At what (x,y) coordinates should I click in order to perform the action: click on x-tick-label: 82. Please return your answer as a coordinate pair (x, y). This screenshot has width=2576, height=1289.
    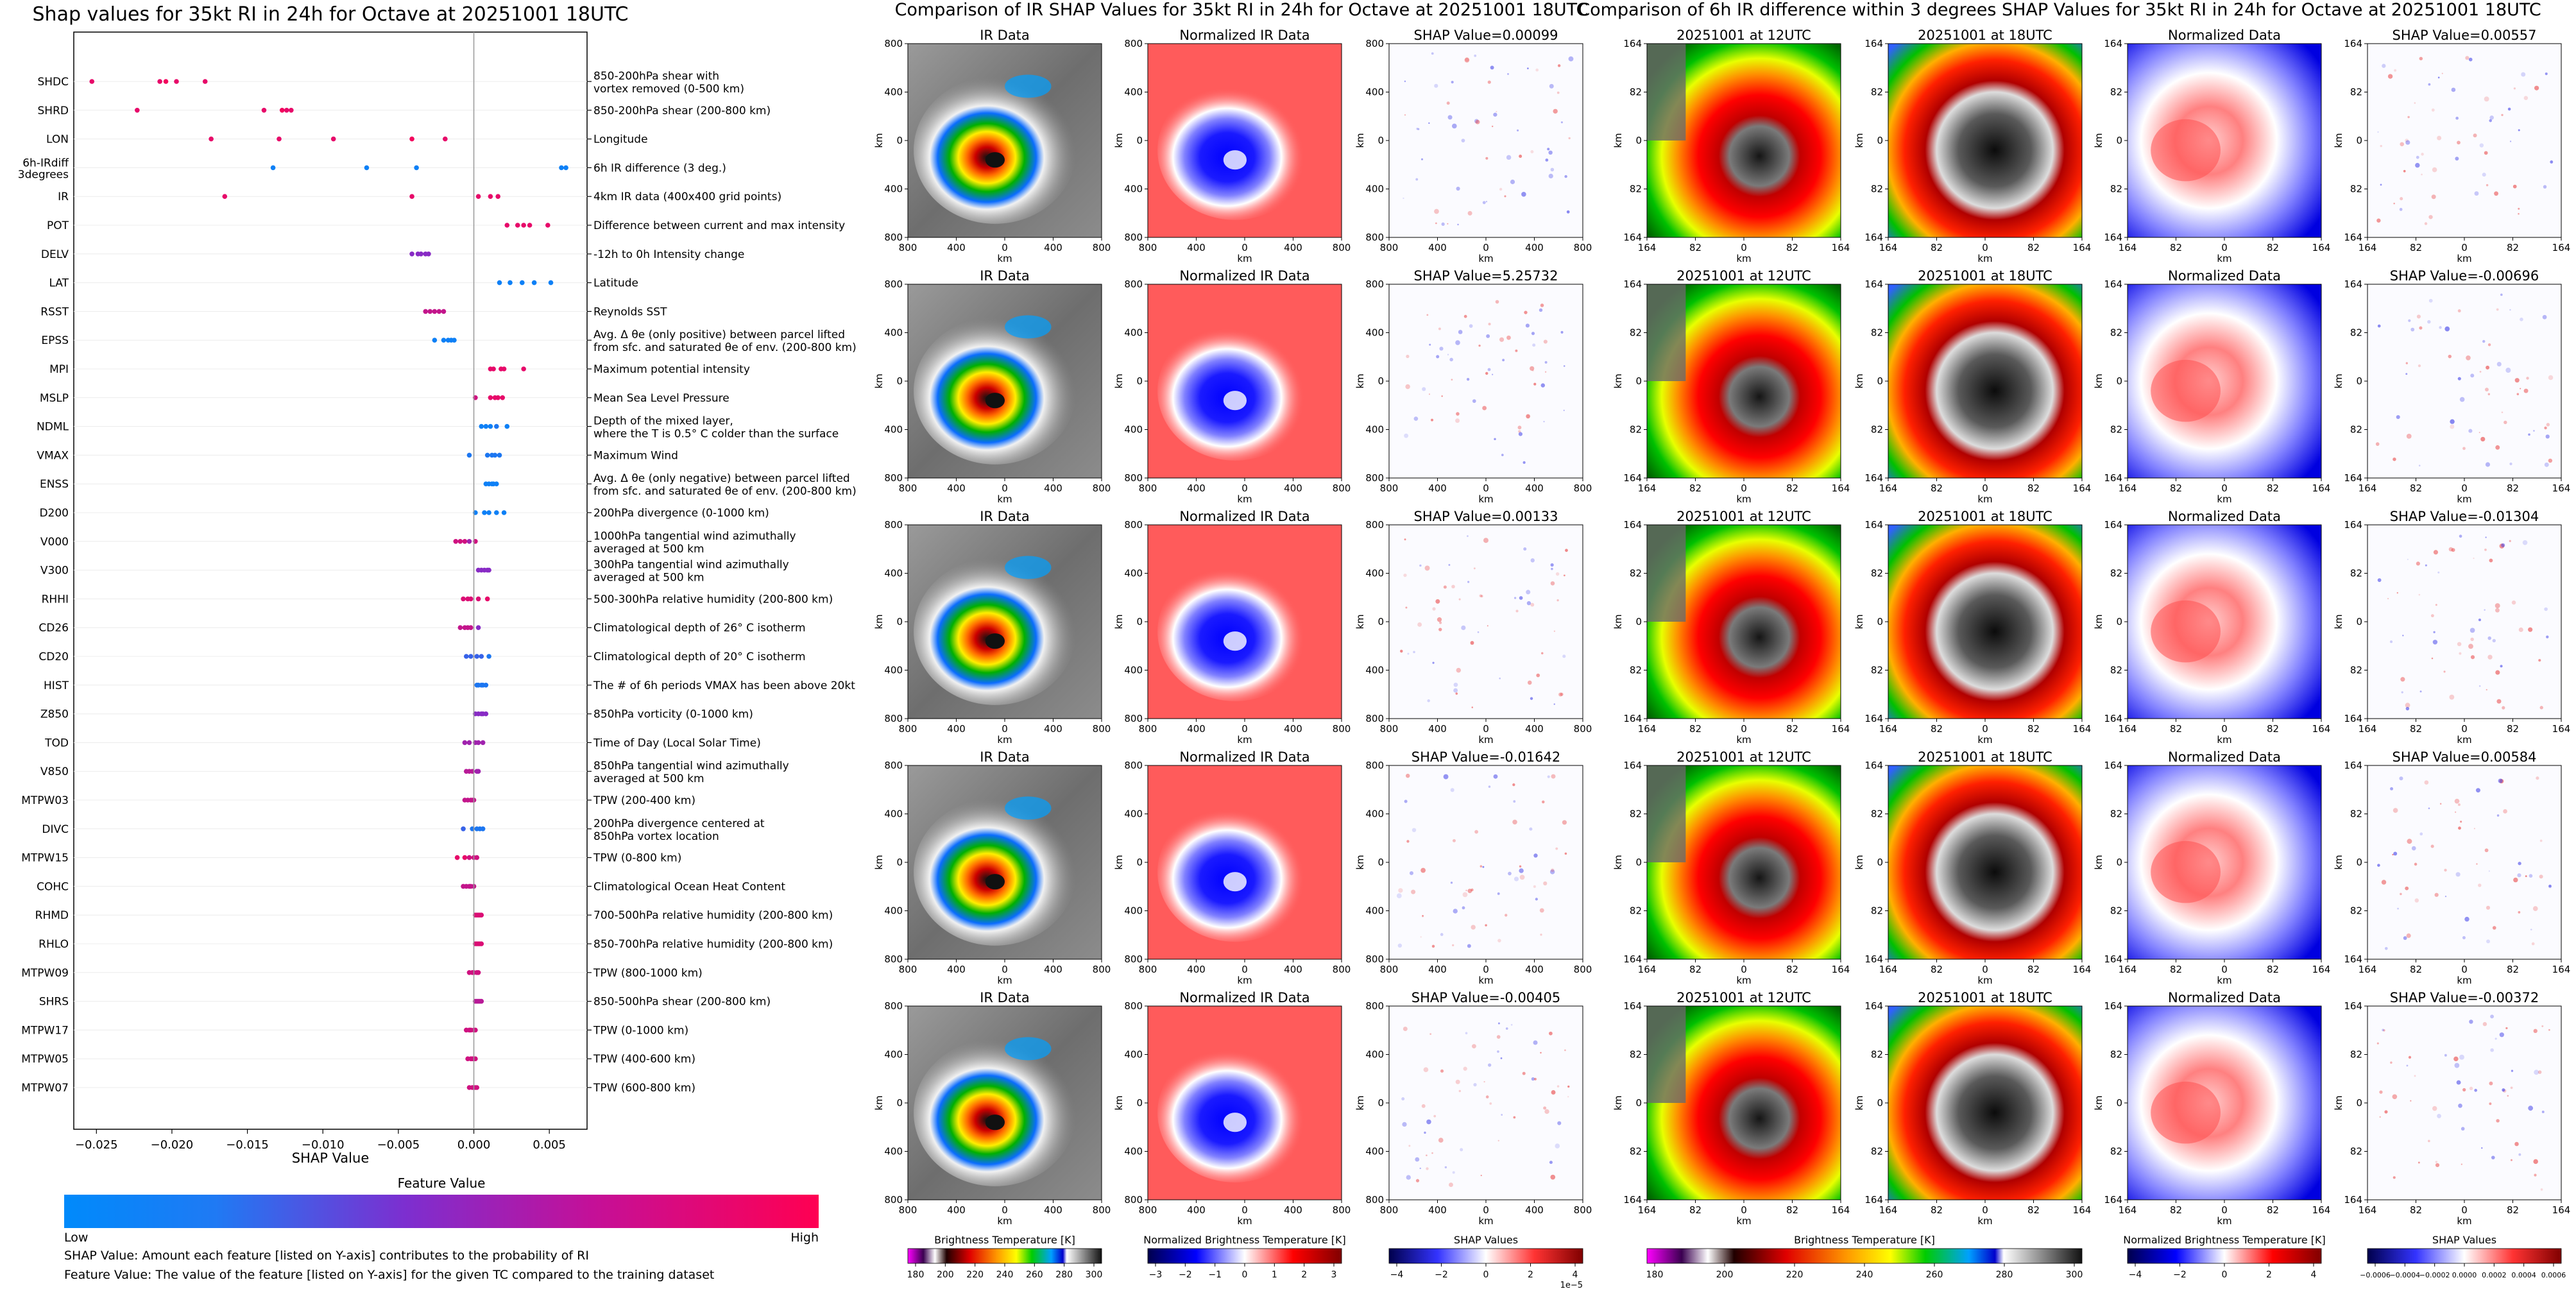
    Looking at the image, I should click on (2033, 247).